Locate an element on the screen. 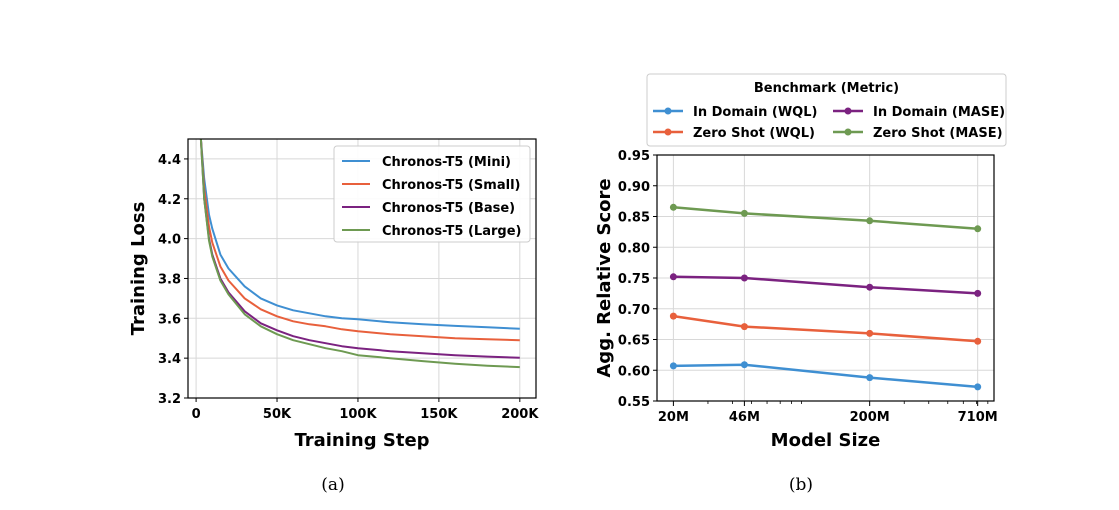  chart-b-frame is located at coordinates (825, 278).